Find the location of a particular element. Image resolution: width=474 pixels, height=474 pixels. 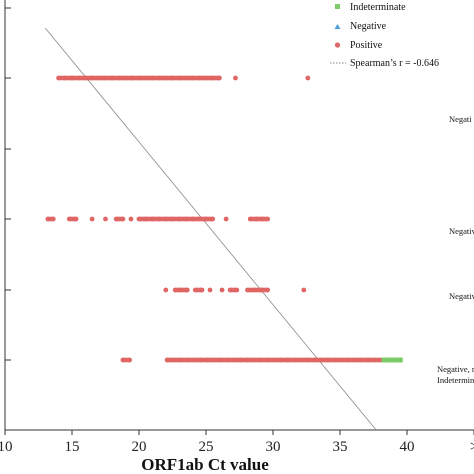

legend-marker-positive is located at coordinates (337, 45).